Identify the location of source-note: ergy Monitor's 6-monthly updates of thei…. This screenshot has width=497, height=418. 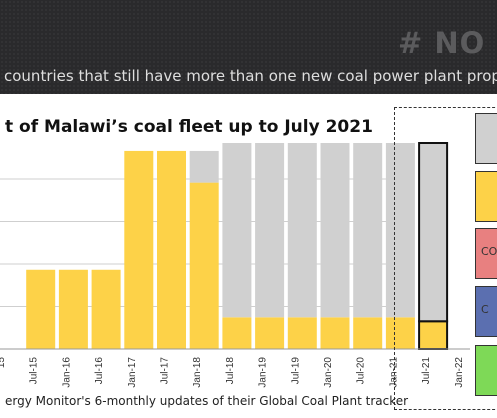
(207, 401).